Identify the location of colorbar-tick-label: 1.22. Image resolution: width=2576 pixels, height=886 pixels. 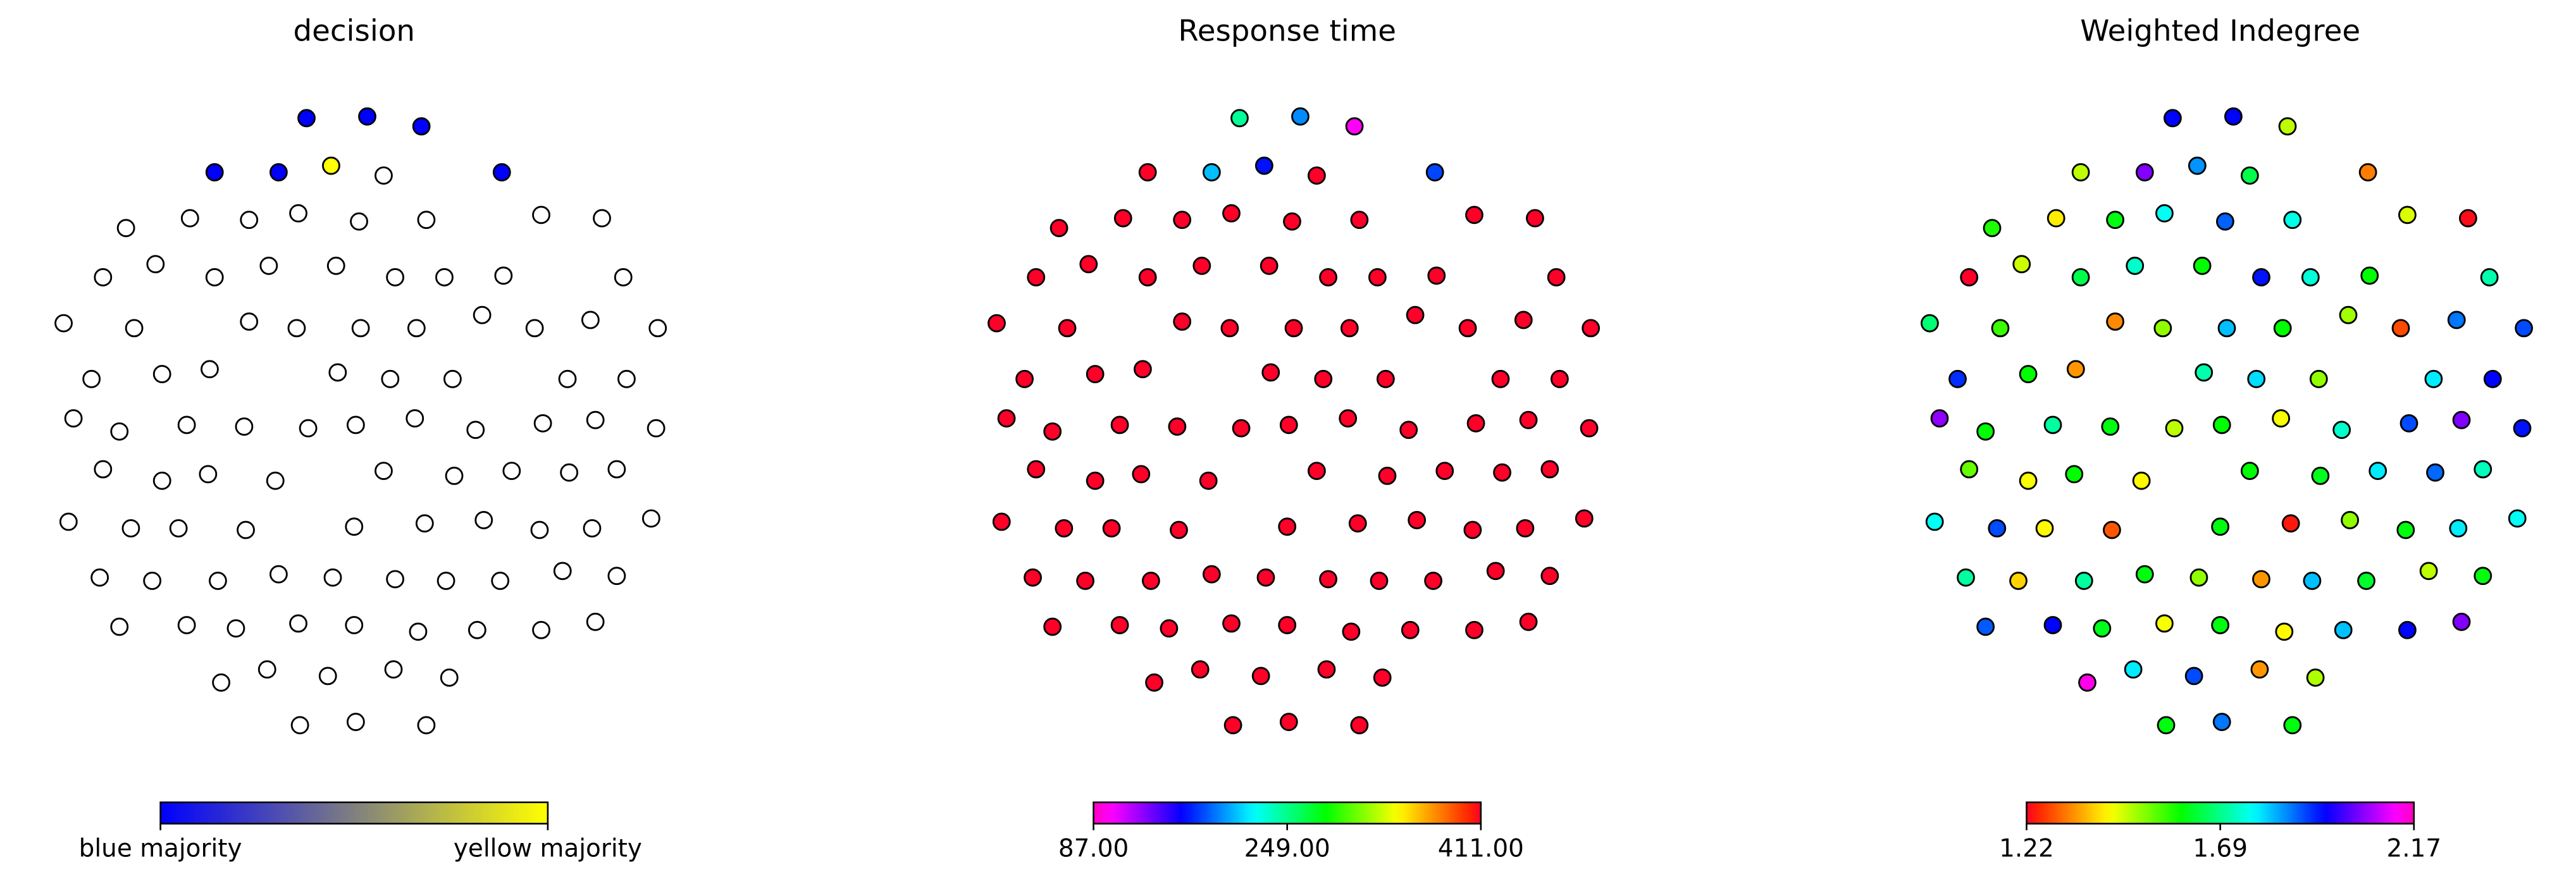
(2027, 848).